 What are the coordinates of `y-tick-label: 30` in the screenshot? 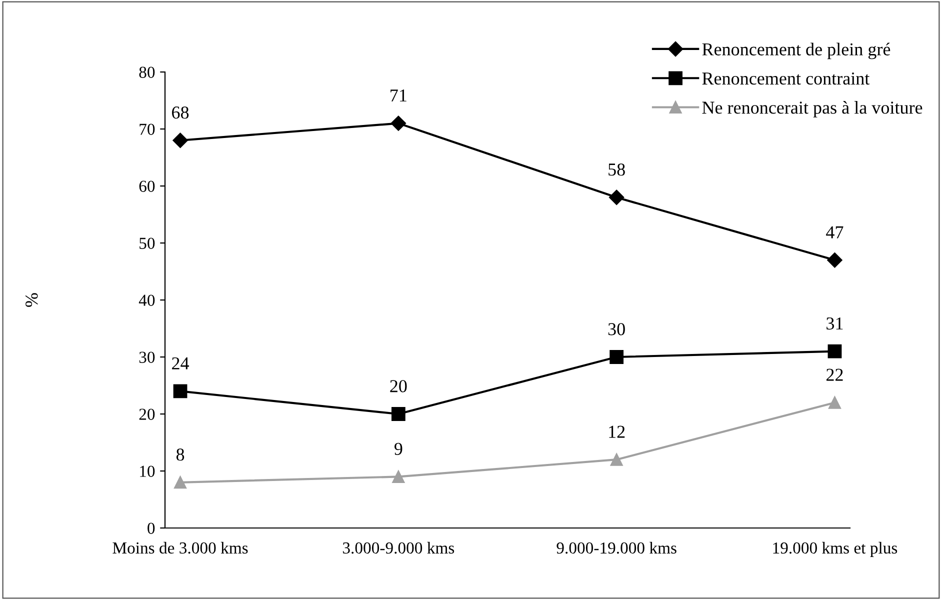 It's located at (147, 357).